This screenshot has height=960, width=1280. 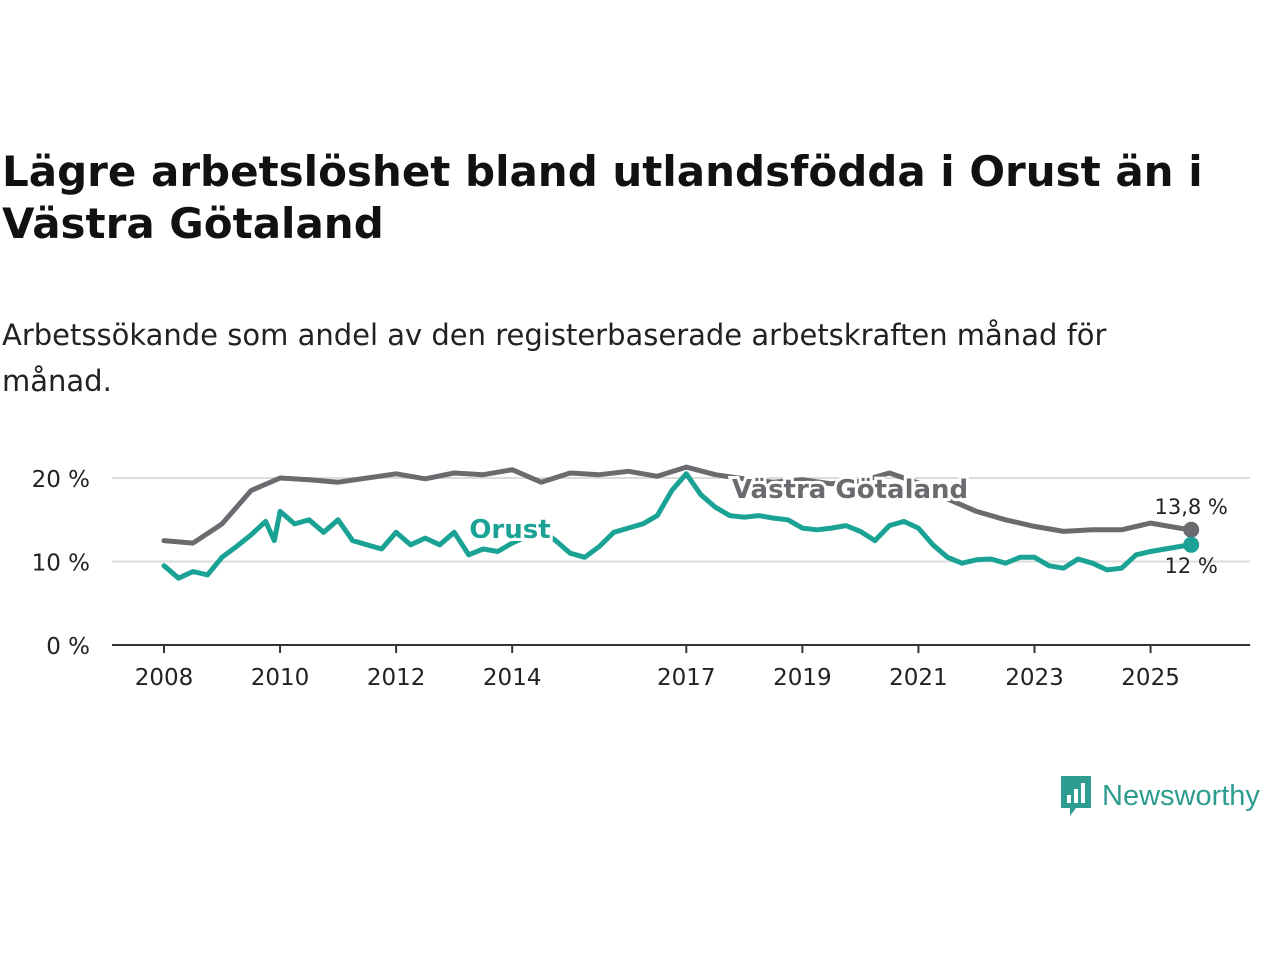 I want to click on series-label-orust: Orust, so click(x=509, y=530).